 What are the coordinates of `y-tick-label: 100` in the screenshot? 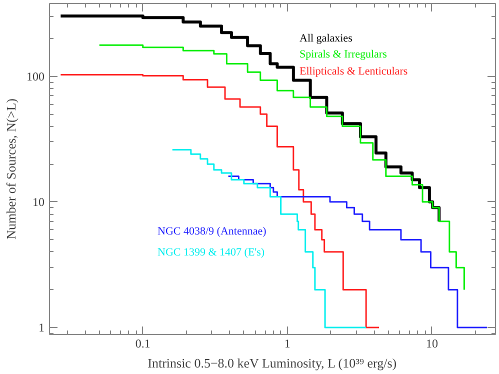 It's located at (35, 76).